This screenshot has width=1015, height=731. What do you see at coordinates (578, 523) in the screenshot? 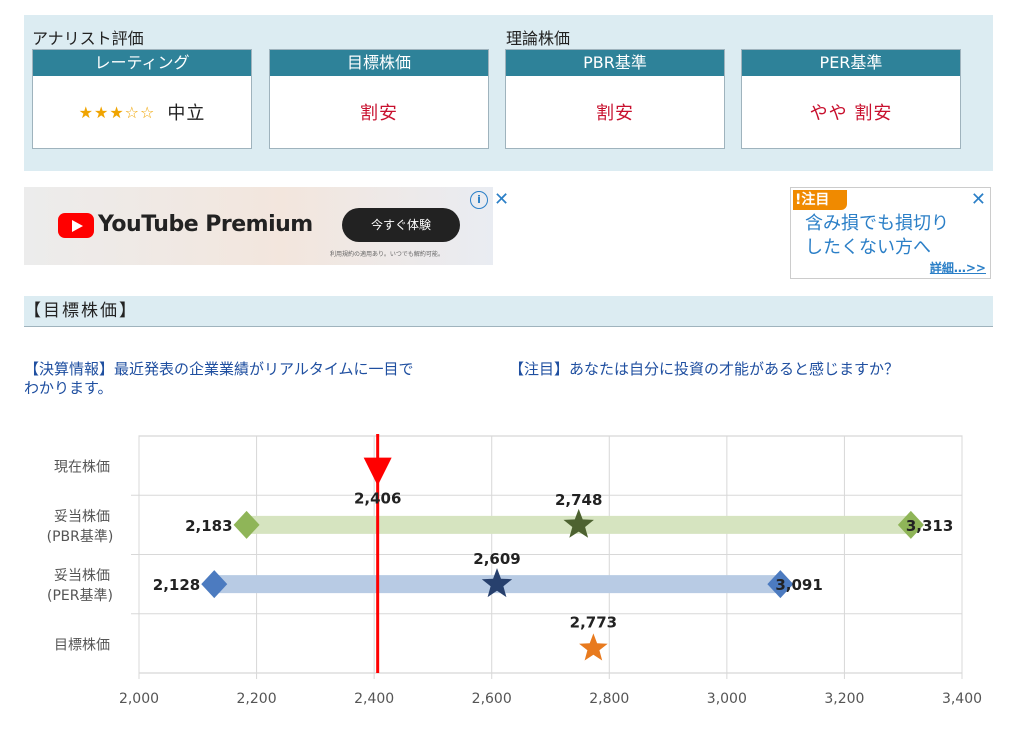
I see `pbr-mid-star` at bounding box center [578, 523].